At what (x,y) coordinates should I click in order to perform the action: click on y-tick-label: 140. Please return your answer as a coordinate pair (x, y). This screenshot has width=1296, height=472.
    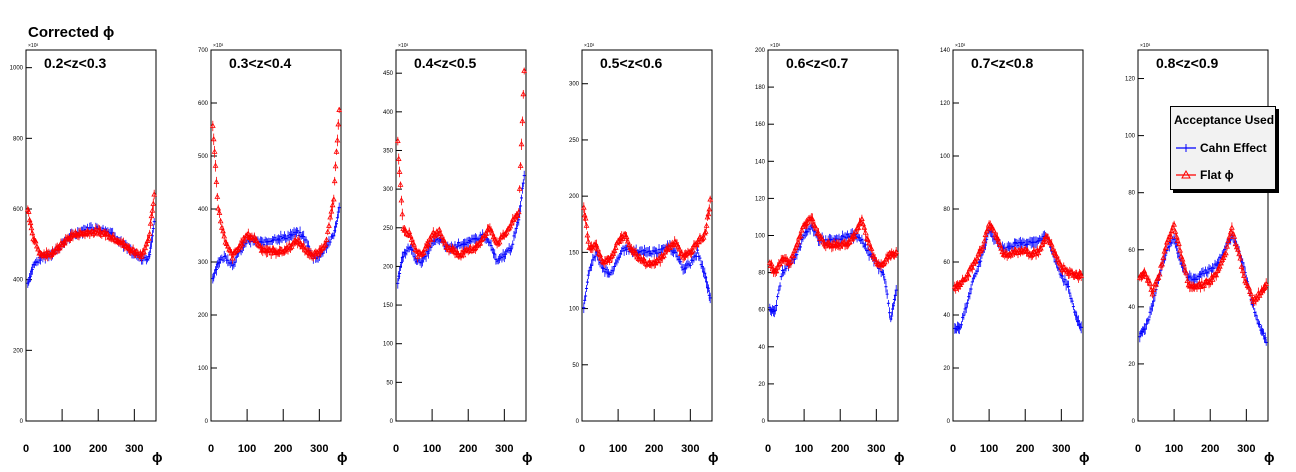
    Looking at the image, I should click on (760, 162).